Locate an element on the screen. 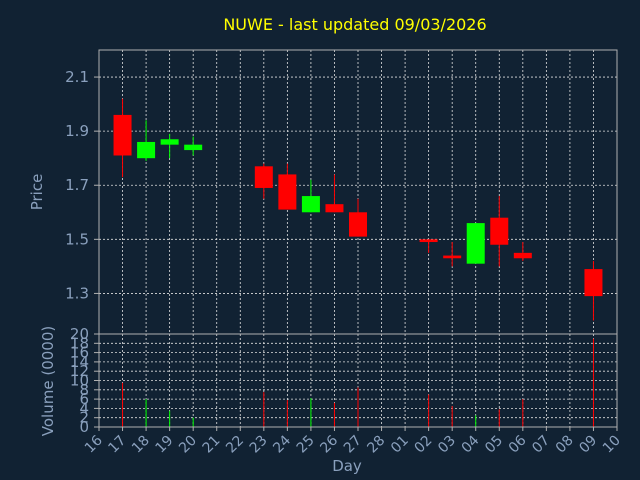  x-tick-label: 02 is located at coordinates (424, 445).